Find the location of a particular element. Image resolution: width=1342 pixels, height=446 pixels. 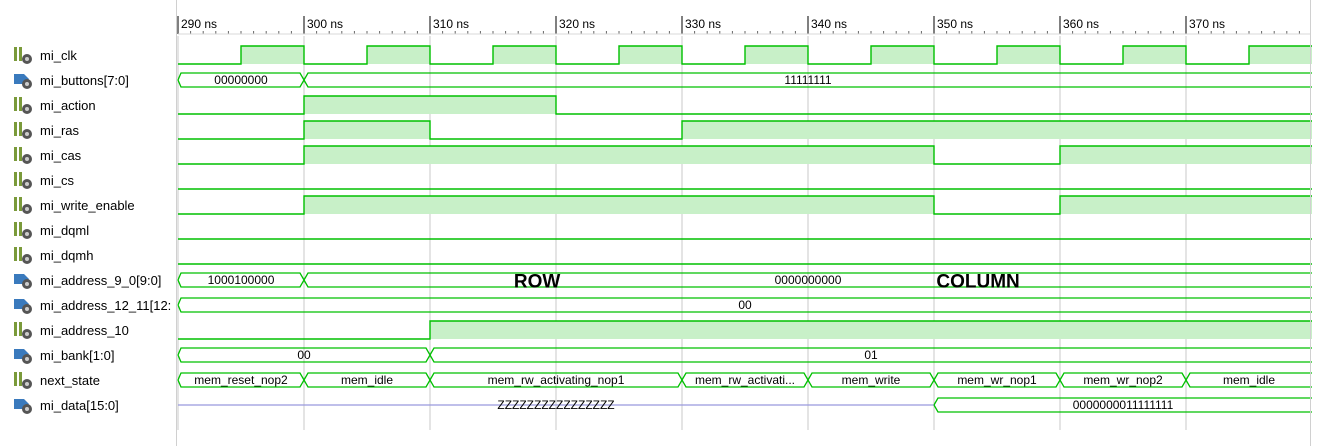

panel-divider is located at coordinates (176, 223).